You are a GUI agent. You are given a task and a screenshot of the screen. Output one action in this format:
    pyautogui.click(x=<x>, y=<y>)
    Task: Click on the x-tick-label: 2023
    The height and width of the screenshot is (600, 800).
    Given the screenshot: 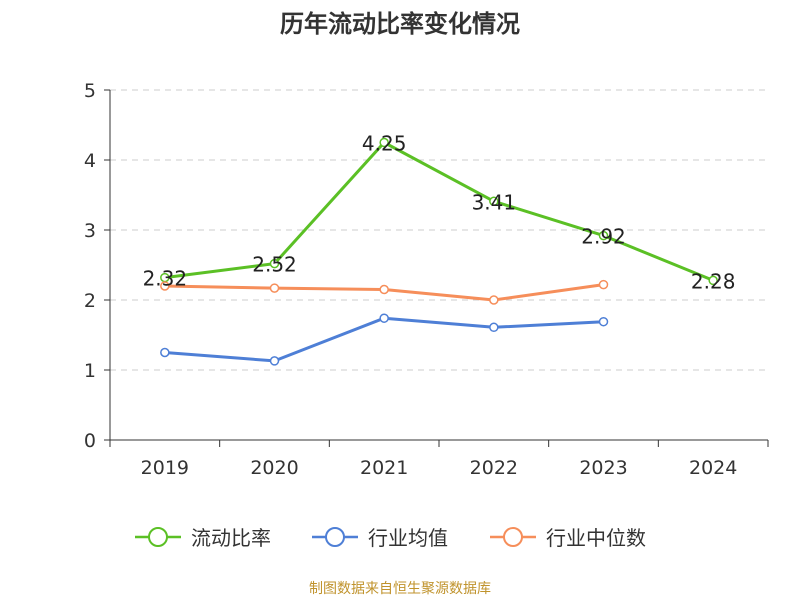 What is the action you would take?
    pyautogui.click(x=603, y=468)
    